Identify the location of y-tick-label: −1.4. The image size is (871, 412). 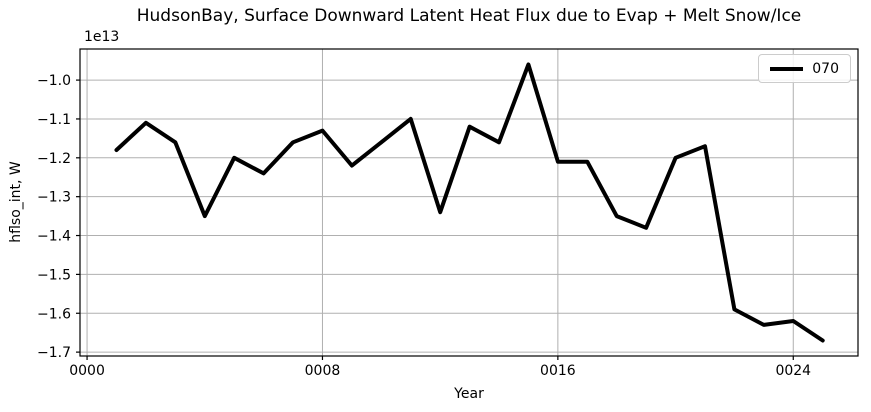
(54, 237).